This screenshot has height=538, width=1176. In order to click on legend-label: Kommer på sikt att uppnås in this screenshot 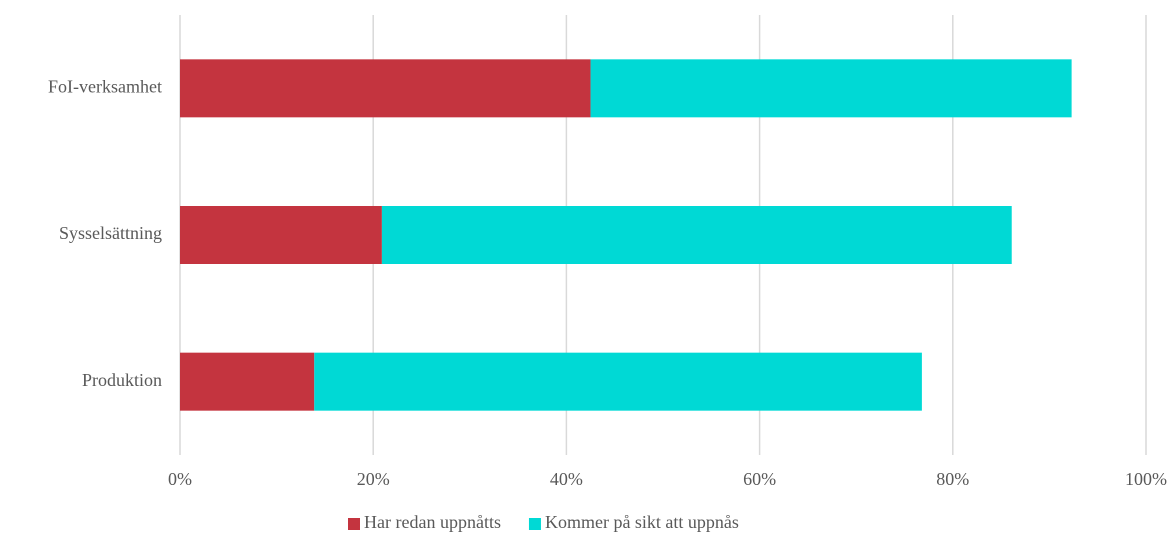, I will do `click(642, 522)`.